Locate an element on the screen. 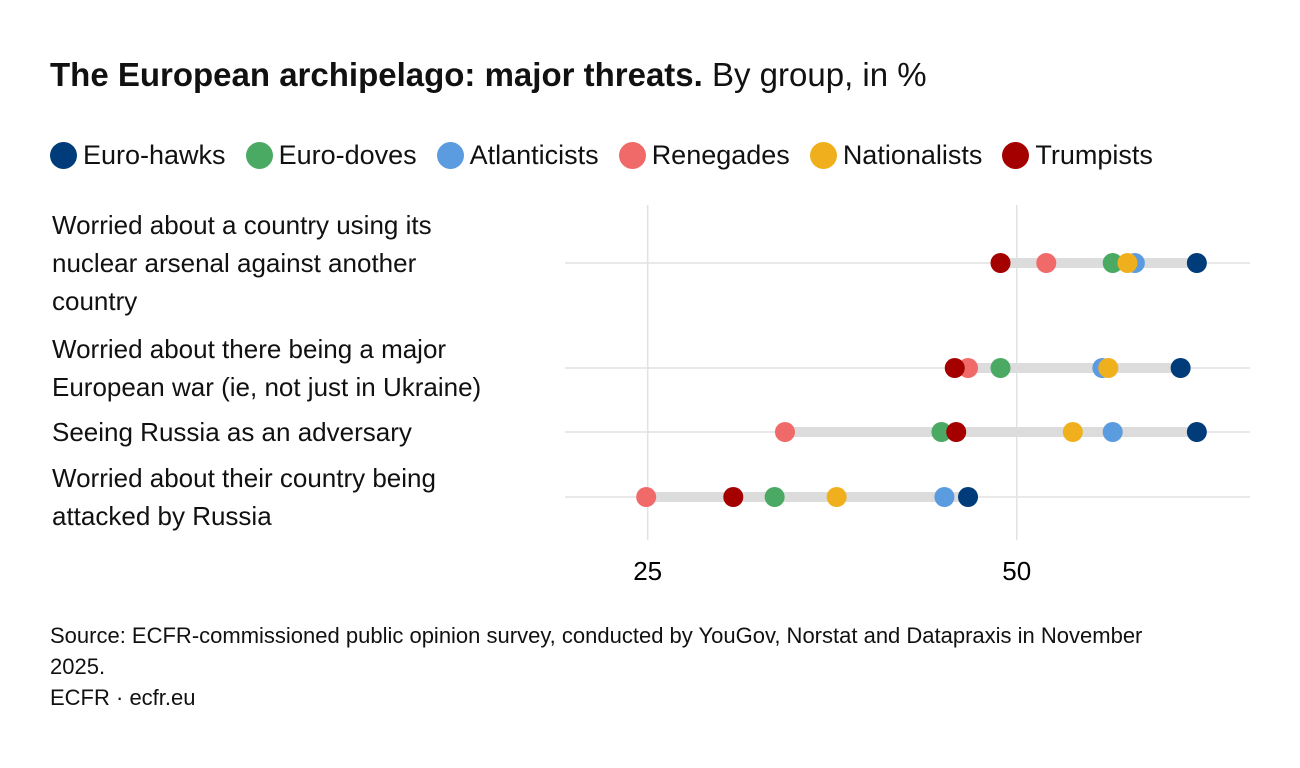 This screenshot has height=768, width=1300. legend-item: Nationalists is located at coordinates (896, 155).